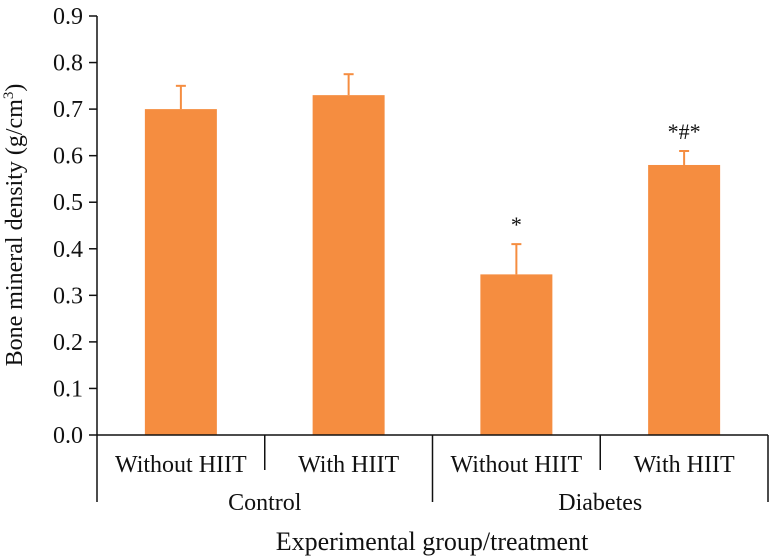 Image resolution: width=771 pixels, height=560 pixels. I want to click on y-axis: 0.0 0.1 0.2 0.3 0.4 0.5 0.6 0.7 0.8 0.9, so click(75, 226).